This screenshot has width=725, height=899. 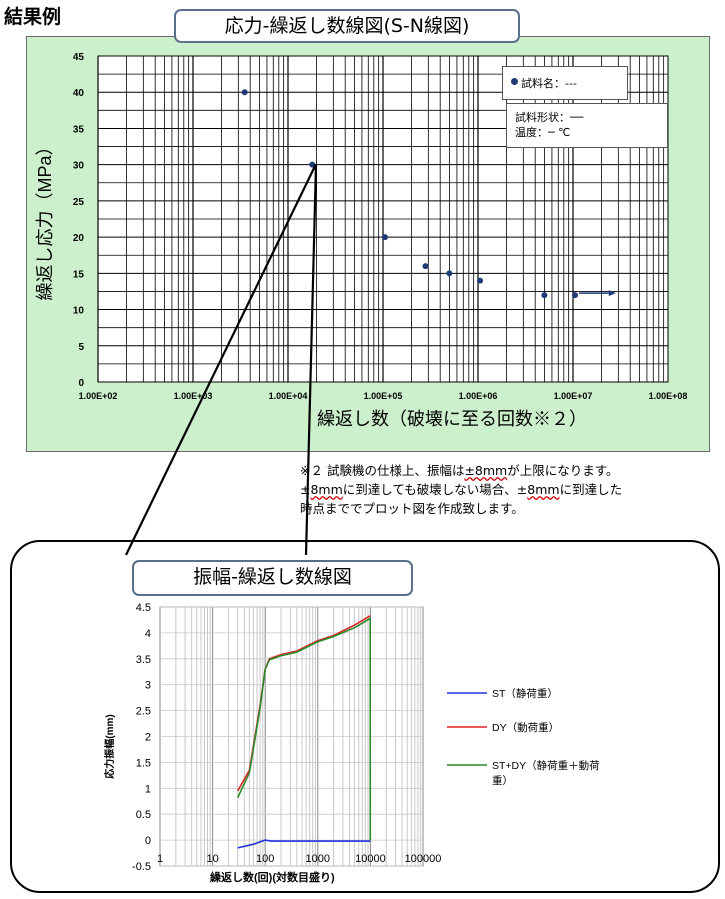 What do you see at coordinates (514, 81) in the screenshot?
I see `legend-marker-icon` at bounding box center [514, 81].